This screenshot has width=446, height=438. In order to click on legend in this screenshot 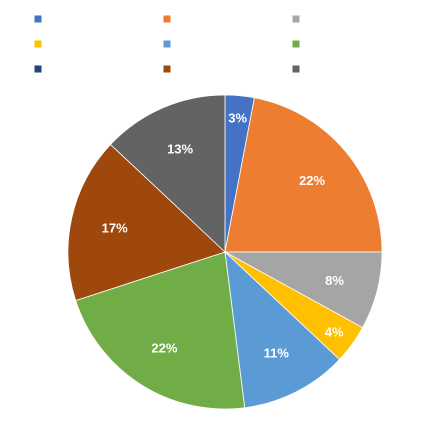, I will do `click(167, 44)`.